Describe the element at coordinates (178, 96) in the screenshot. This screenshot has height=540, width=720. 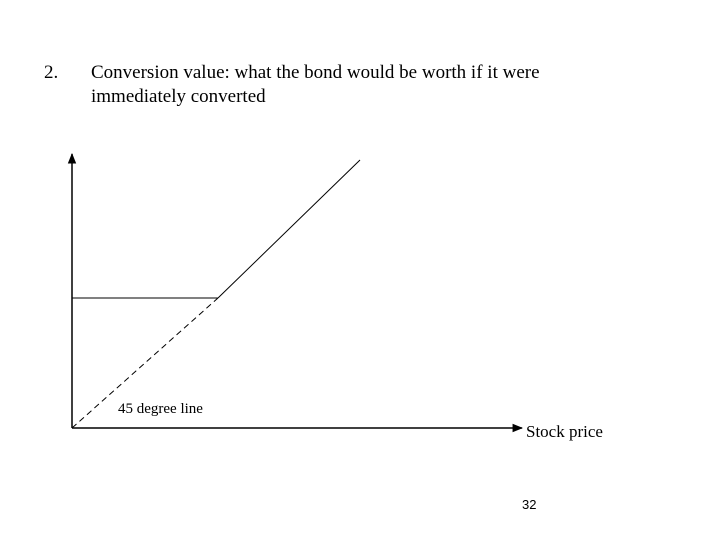
I see `item-line: immediately converted` at that location.